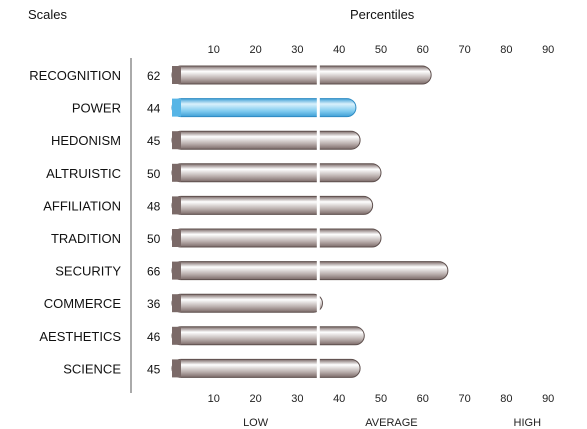  Describe the element at coordinates (423, 399) in the screenshot. I see `bottom-tick-label: 60` at that location.